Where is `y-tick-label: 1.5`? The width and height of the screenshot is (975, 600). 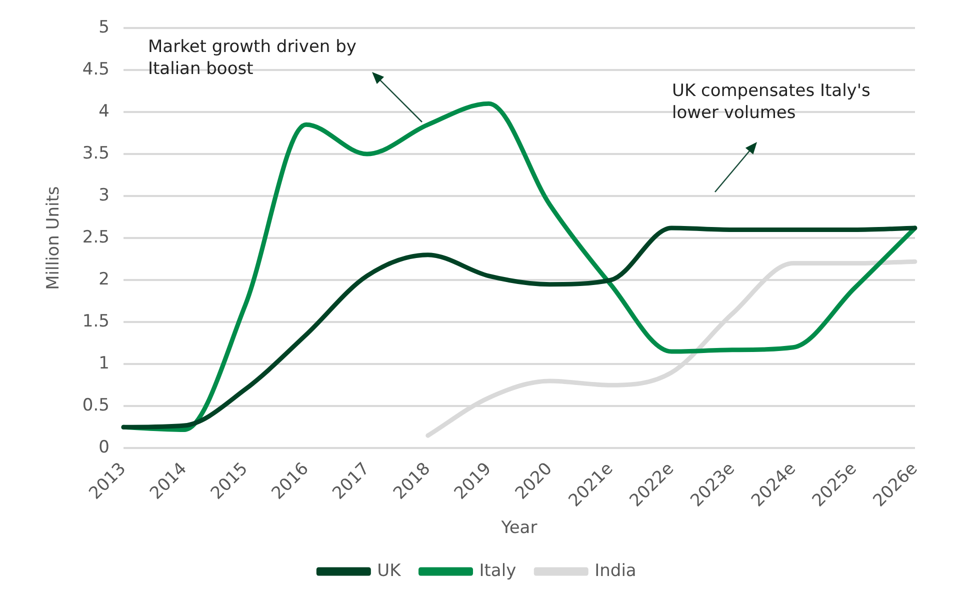
y-tick-label: 1.5 is located at coordinates (96, 322).